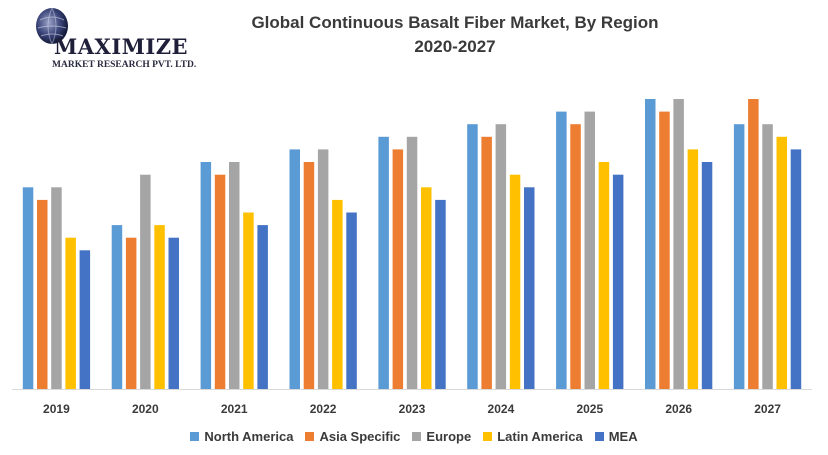 This screenshot has width=828, height=455. Describe the element at coordinates (220, 281) in the screenshot. I see `bar-asia-specific-2021` at that location.